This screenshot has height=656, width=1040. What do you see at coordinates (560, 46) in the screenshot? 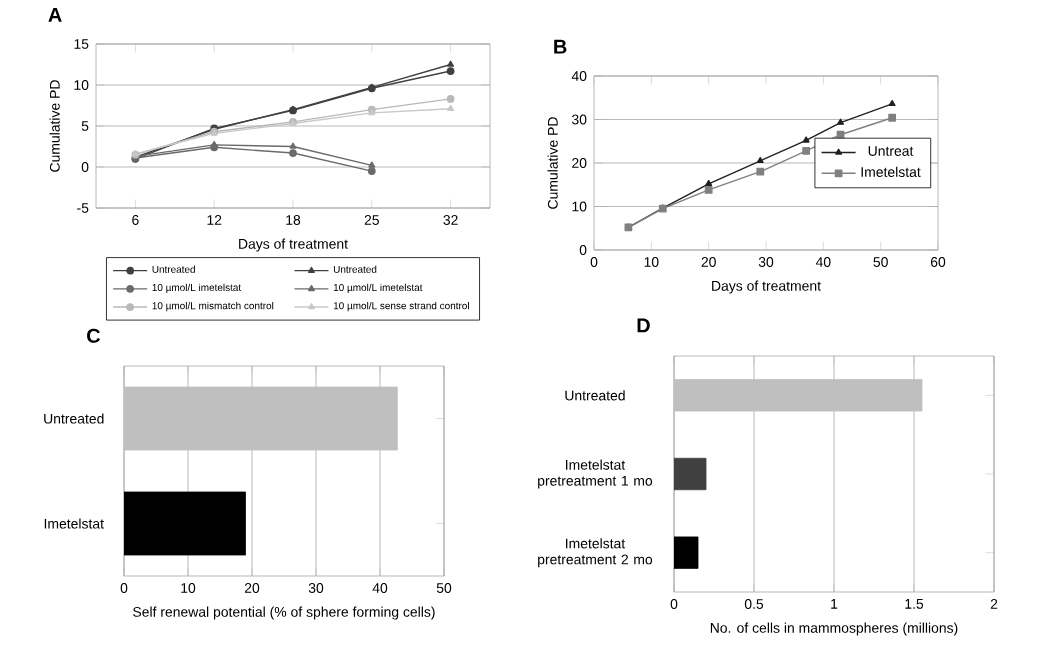
I see `chart-title: B` at bounding box center [560, 46].